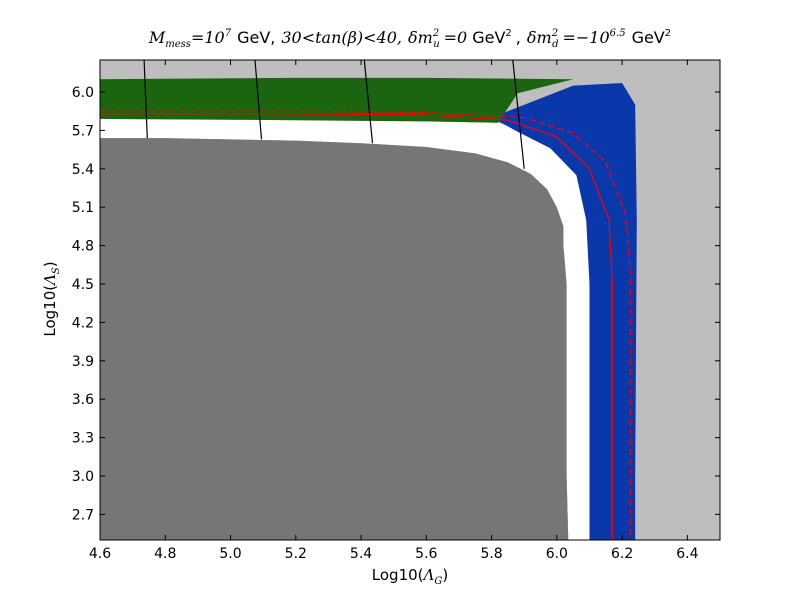  Describe the element at coordinates (83, 477) in the screenshot. I see `y-tick-label: 3.0` at that location.